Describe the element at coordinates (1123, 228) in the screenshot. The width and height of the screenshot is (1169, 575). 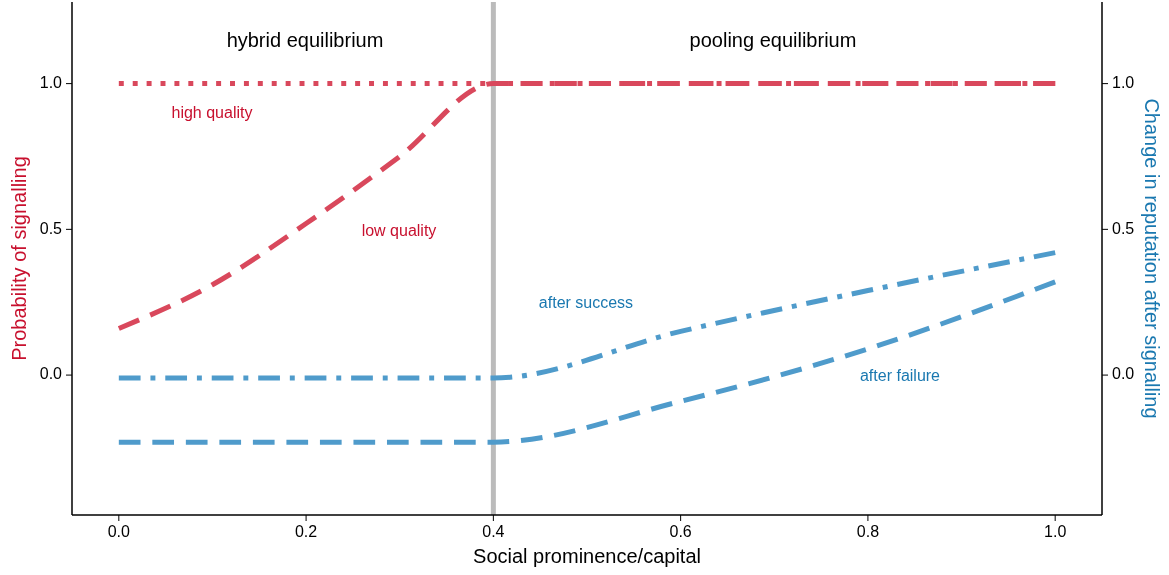
I see `y2-tick-label: 0.5` at that location.